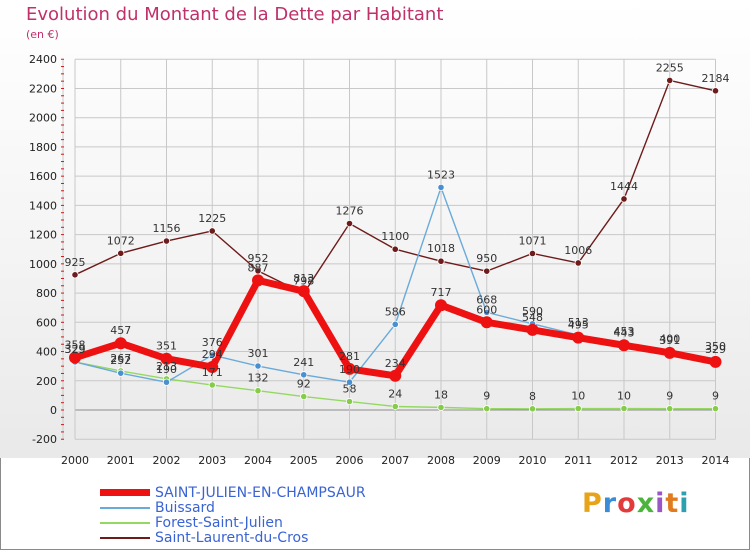 Image resolution: width=750 pixels, height=550 pixels. What do you see at coordinates (260, 493) in the screenshot?
I see `legend-label-saint-julien: SAINT-JULIEN-EN-CHAMPSAUR` at bounding box center [260, 493].